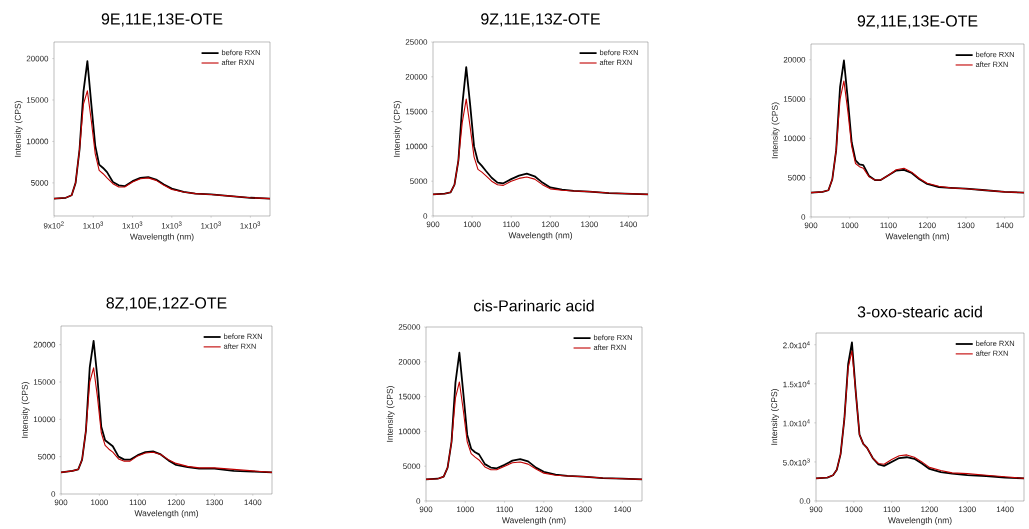 The height and width of the screenshot is (529, 1029). I want to click on chart-title: 9E,11E,13E-OTE, so click(162, 20).